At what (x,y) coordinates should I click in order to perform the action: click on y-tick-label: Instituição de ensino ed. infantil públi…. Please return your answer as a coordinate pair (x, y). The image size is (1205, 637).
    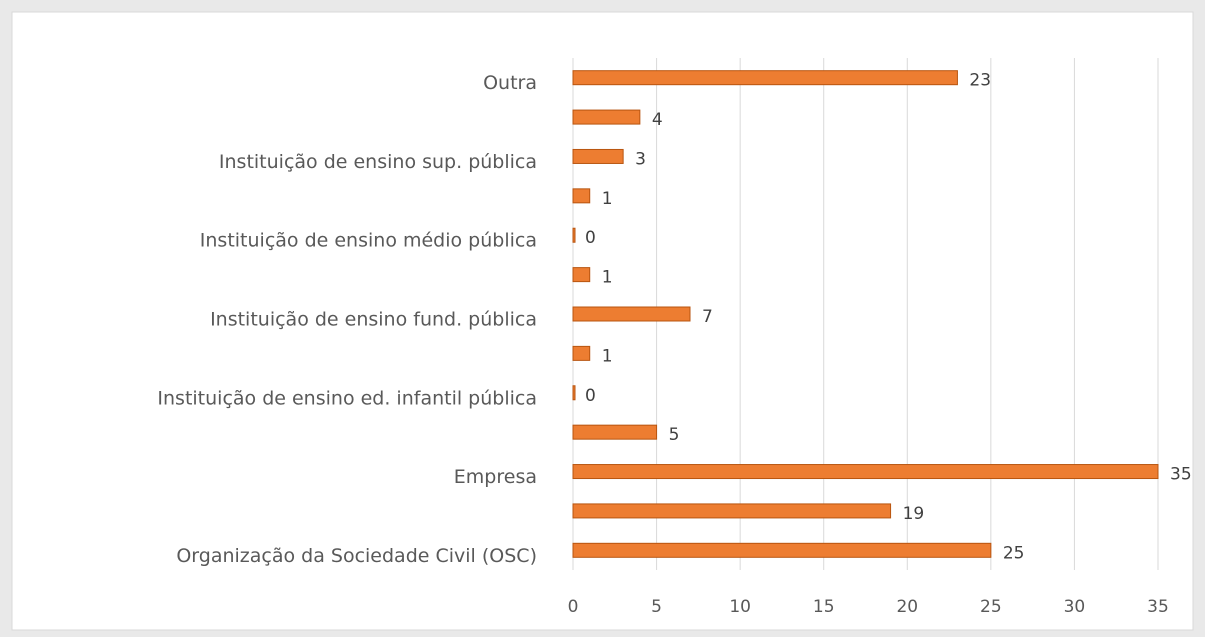
    Looking at the image, I should click on (347, 398).